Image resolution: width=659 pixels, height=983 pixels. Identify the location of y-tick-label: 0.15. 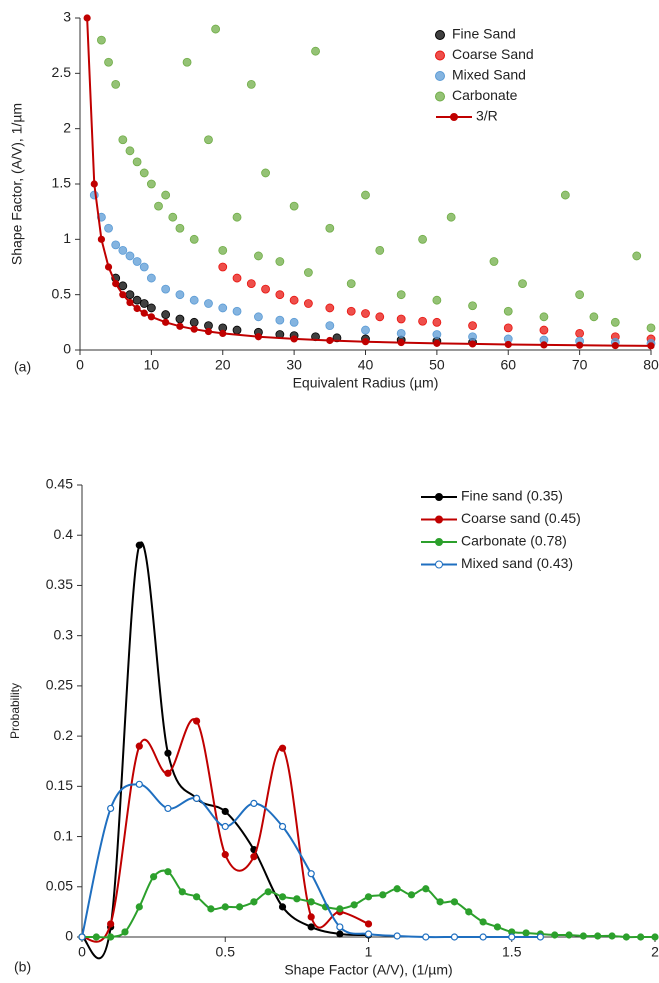
(59, 785).